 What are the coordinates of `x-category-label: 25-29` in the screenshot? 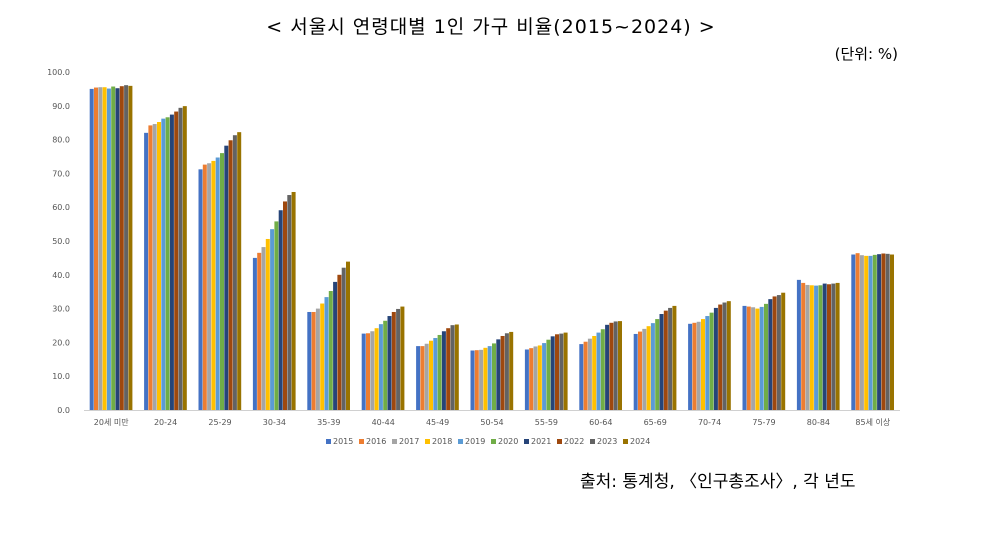 It's located at (219, 422).